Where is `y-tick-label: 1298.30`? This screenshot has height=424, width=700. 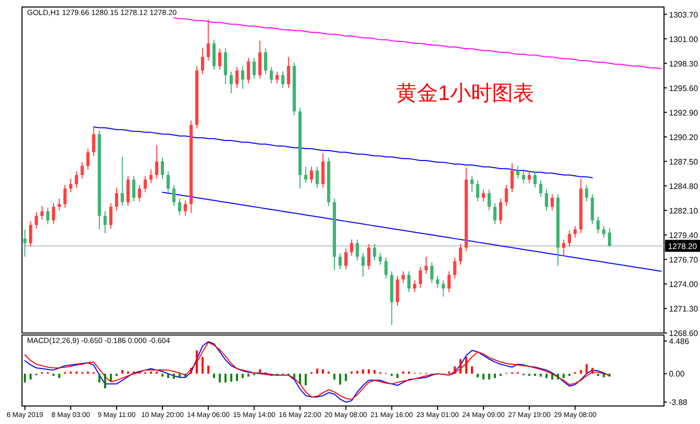 y-tick-label: 1298.30 is located at coordinates (683, 63).